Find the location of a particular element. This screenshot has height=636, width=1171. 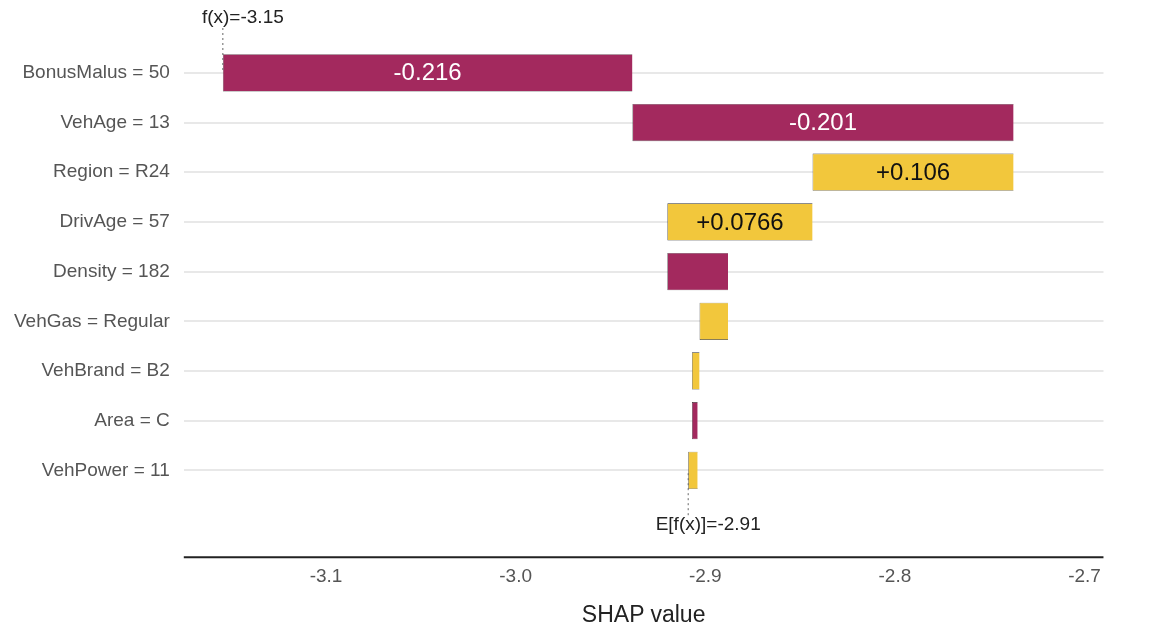

y-tick-label: VehGas = Regular is located at coordinates (92, 320).